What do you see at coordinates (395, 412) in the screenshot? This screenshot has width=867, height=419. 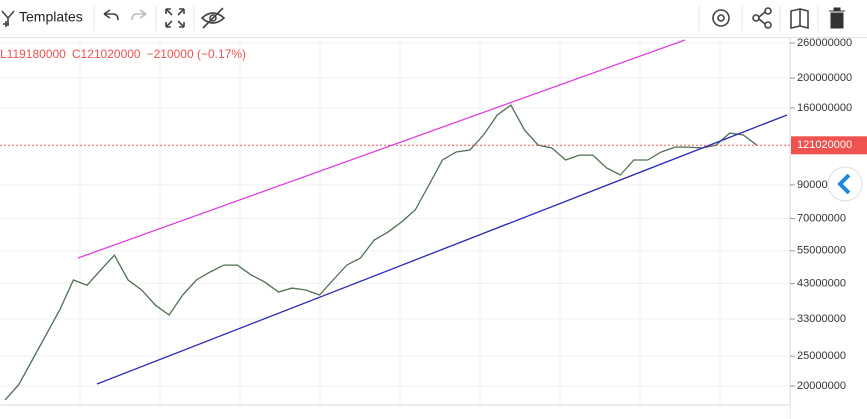 I see `volume-pane` at bounding box center [395, 412].